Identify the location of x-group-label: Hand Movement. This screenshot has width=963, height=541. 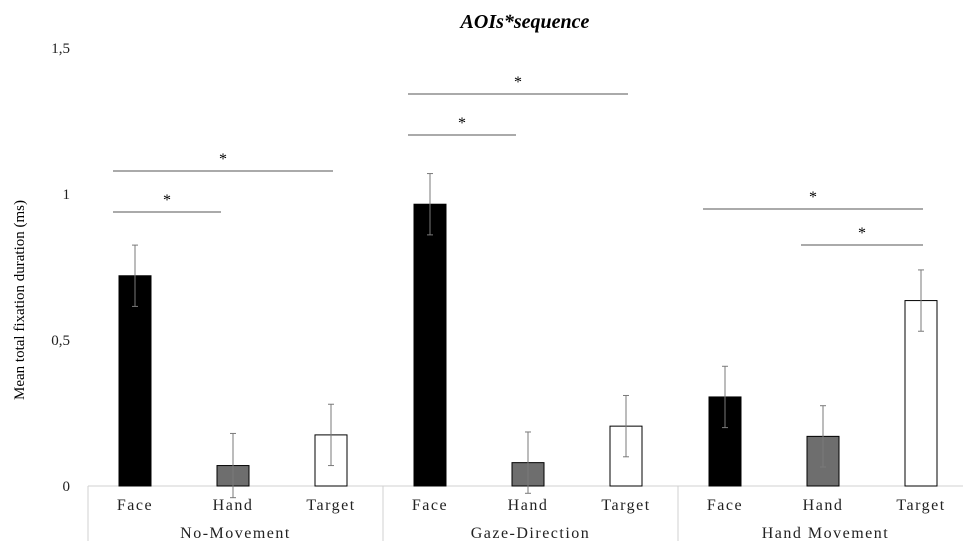
(825, 533).